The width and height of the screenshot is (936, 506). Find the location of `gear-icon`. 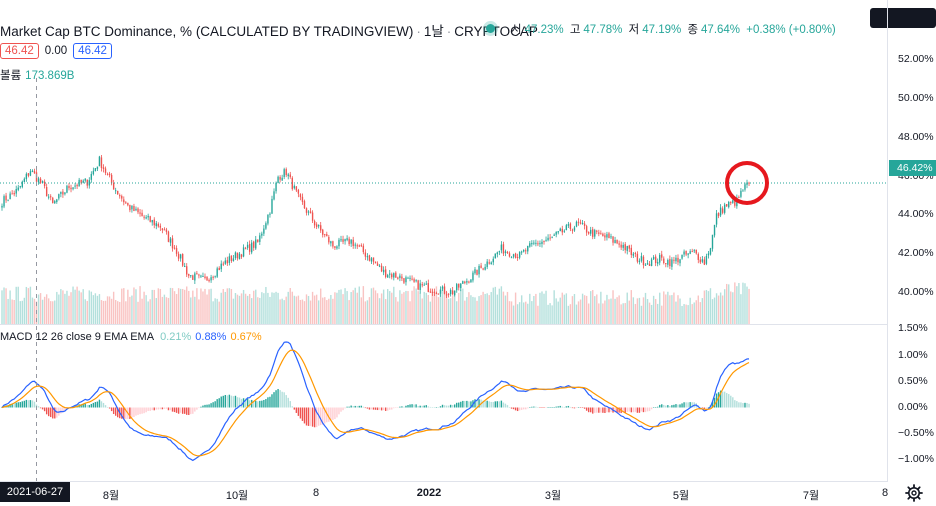

gear-icon is located at coordinates (914, 493).